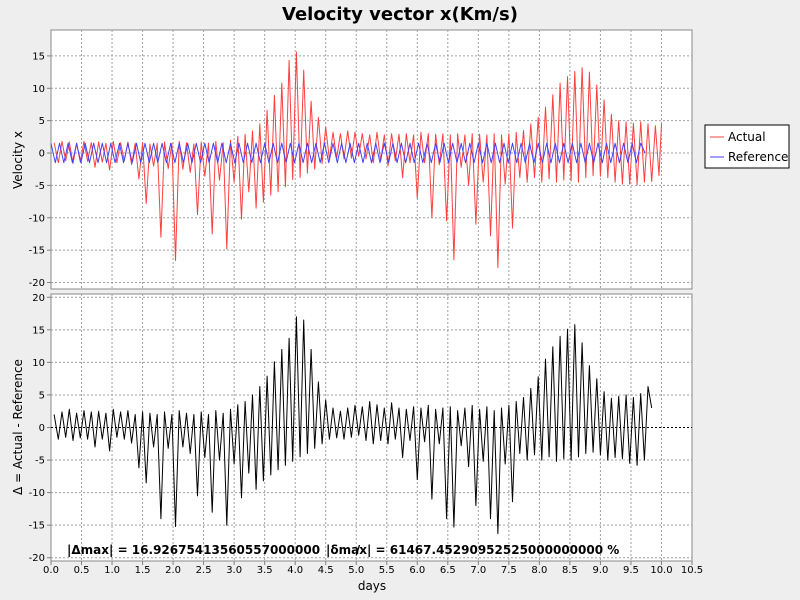 This screenshot has height=600, width=800. What do you see at coordinates (112, 570) in the screenshot?
I see `x-tick-label: 1.0` at bounding box center [112, 570].